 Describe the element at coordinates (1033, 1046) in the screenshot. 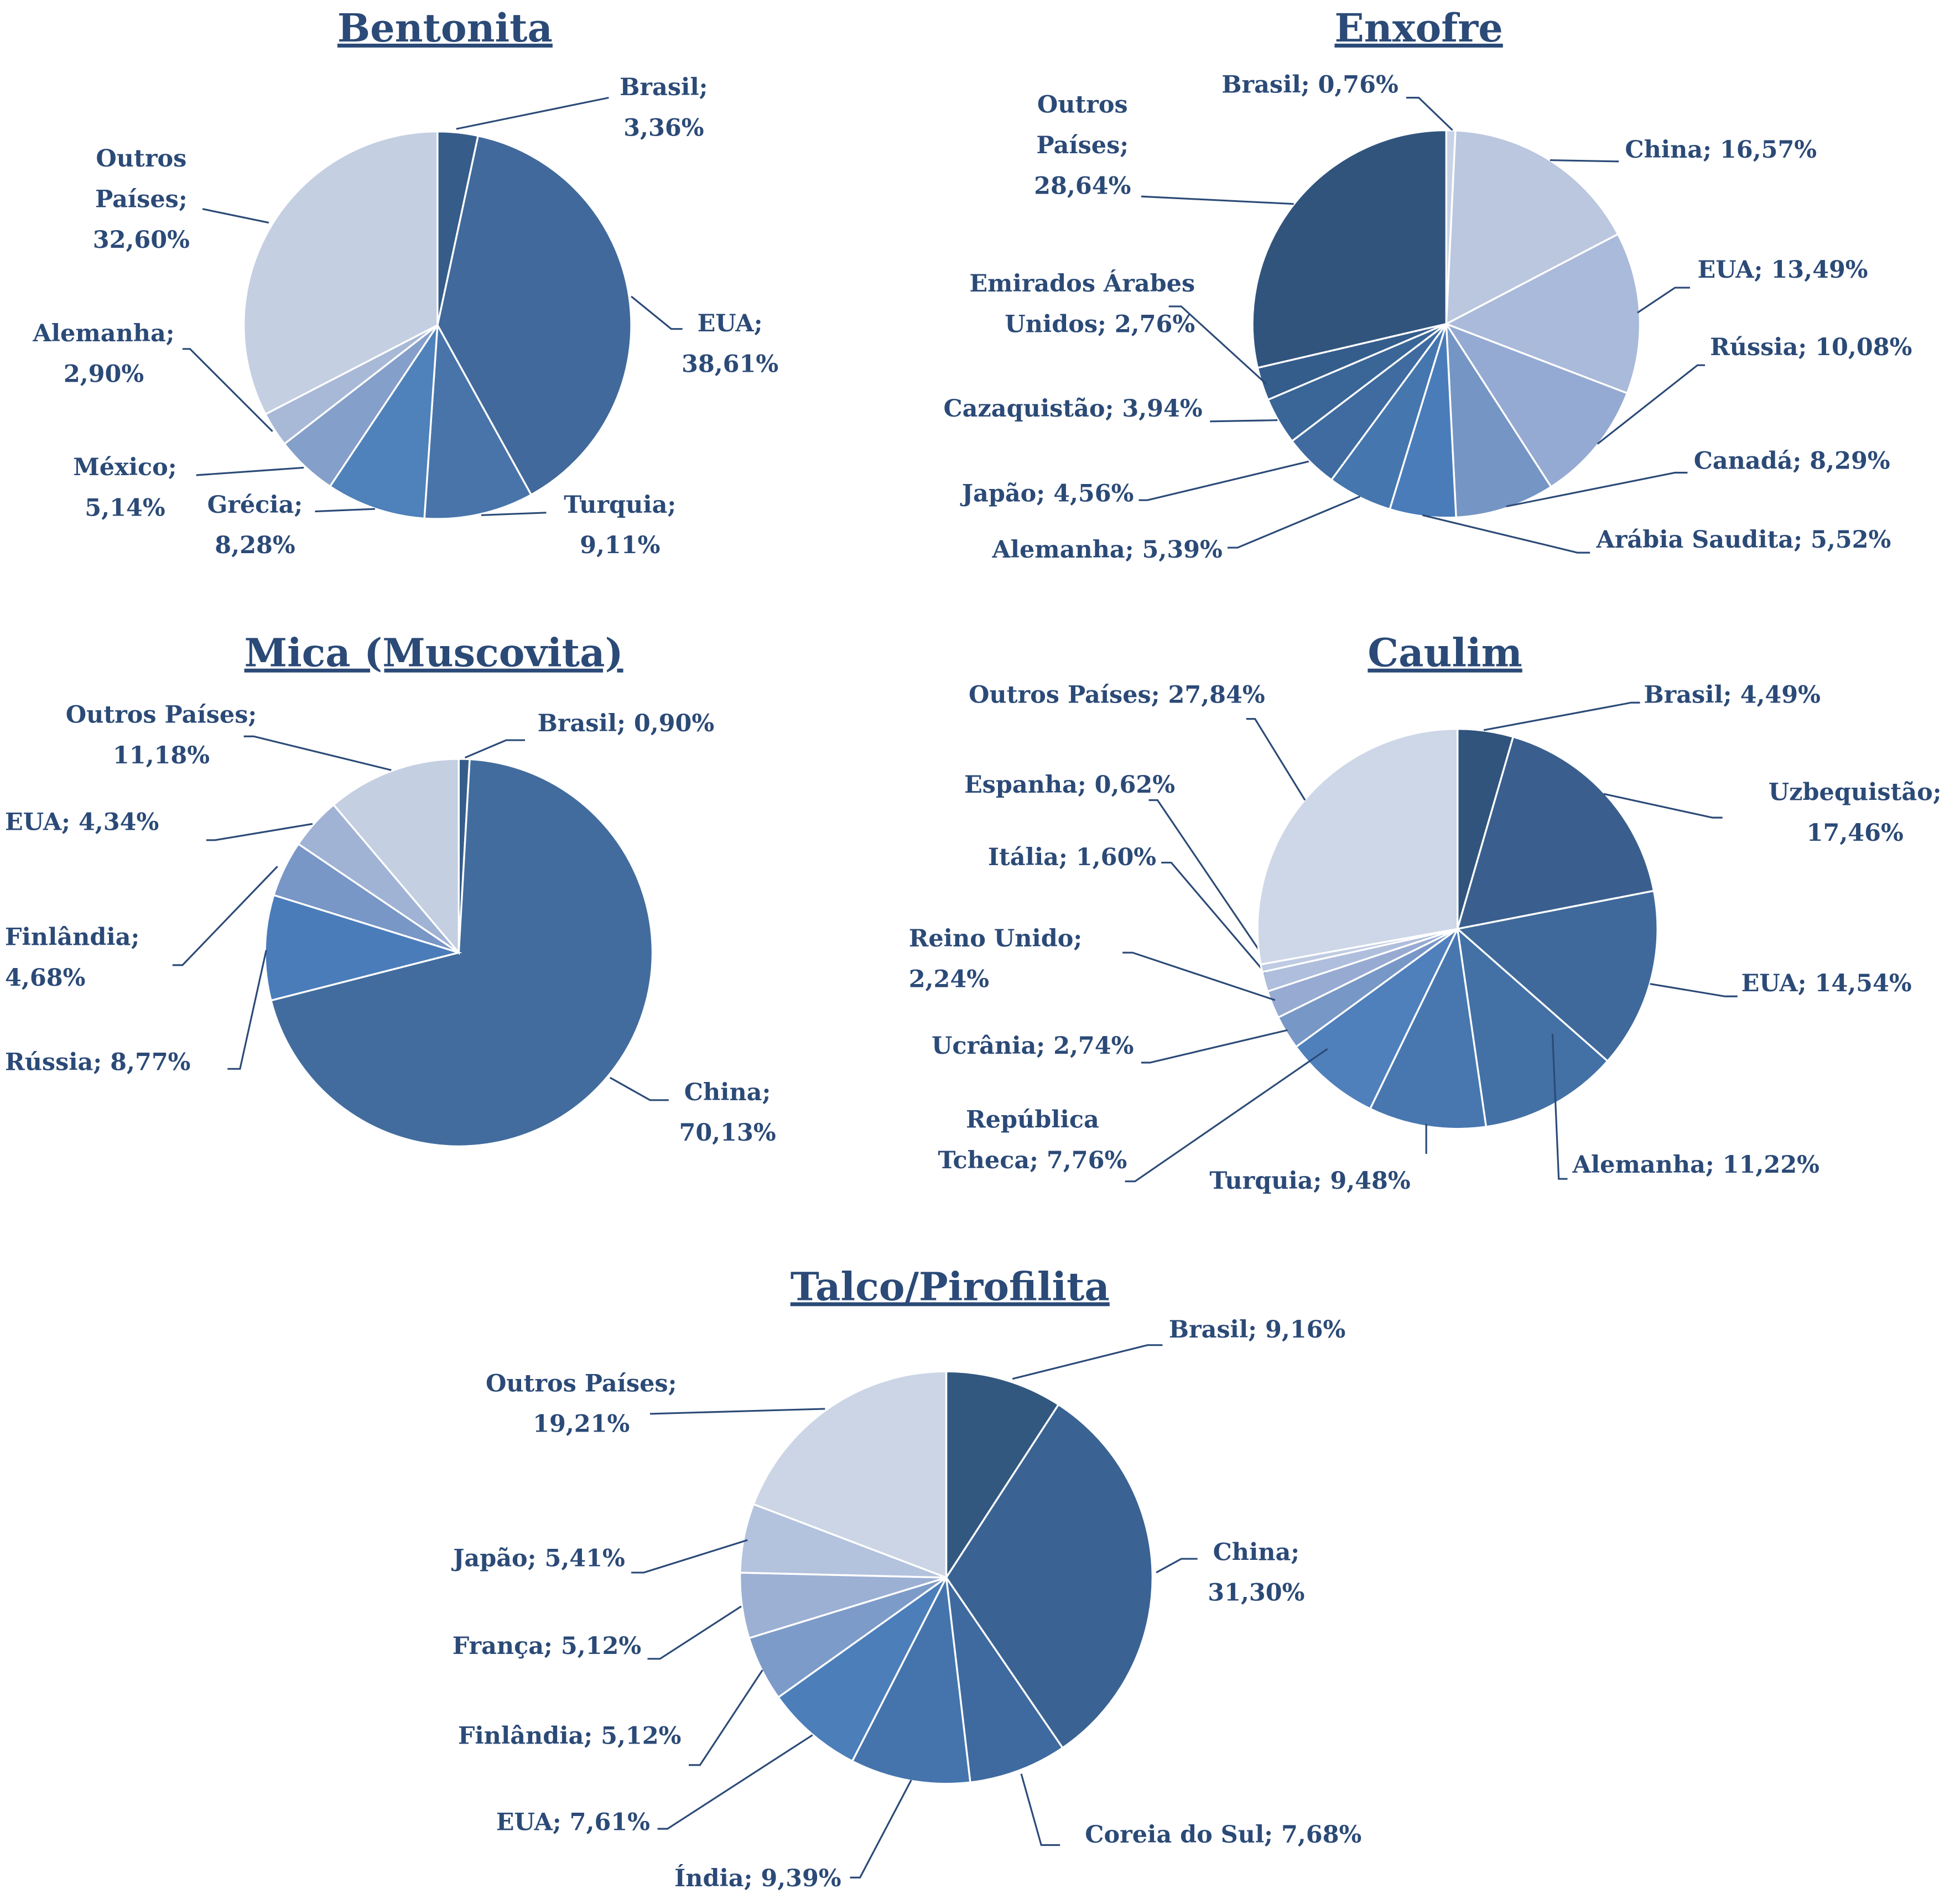

I see `data-label-ucrania: Ucrânia; 2,74%` at that location.